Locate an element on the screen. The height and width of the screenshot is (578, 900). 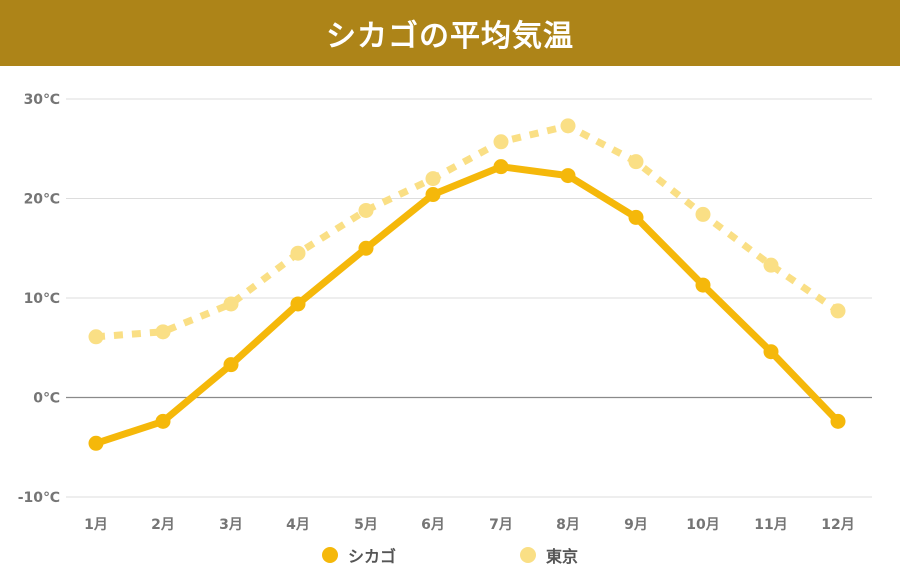
x-tick-label: 3月 is located at coordinates (231, 525).